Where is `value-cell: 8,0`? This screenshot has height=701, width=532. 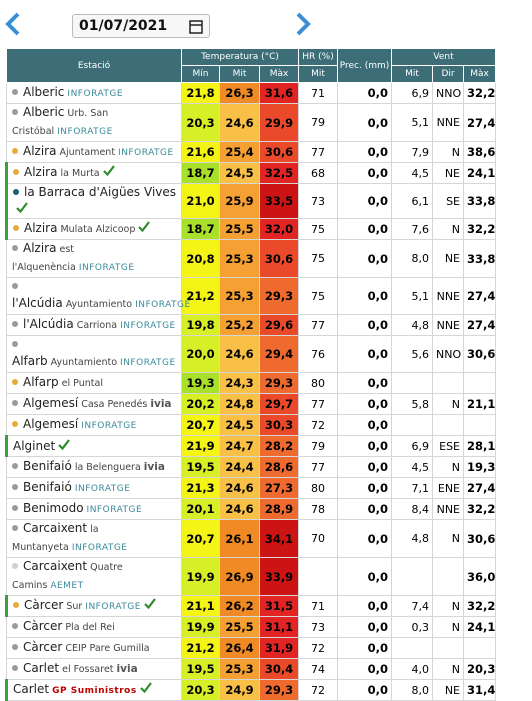
value-cell: 8,0 is located at coordinates (412, 258).